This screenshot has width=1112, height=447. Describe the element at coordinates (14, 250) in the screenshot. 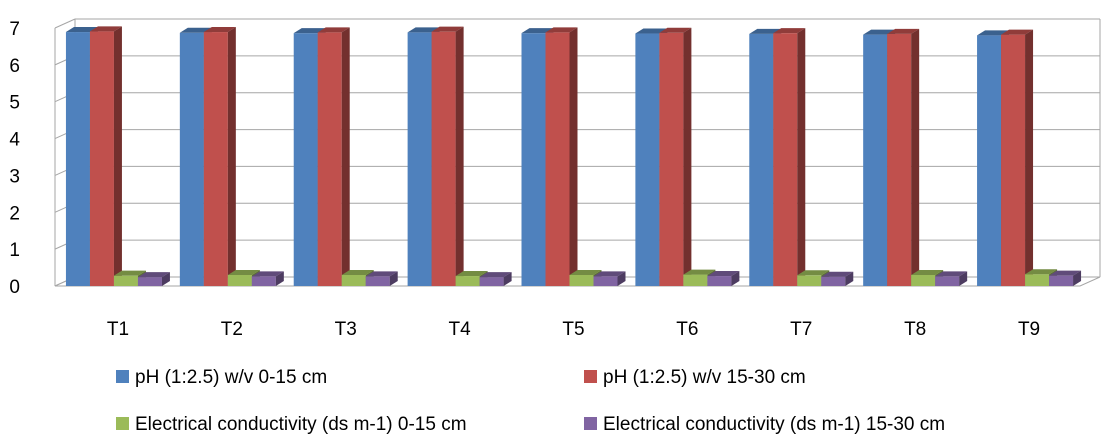

I see `y-tick-label: 1` at that location.